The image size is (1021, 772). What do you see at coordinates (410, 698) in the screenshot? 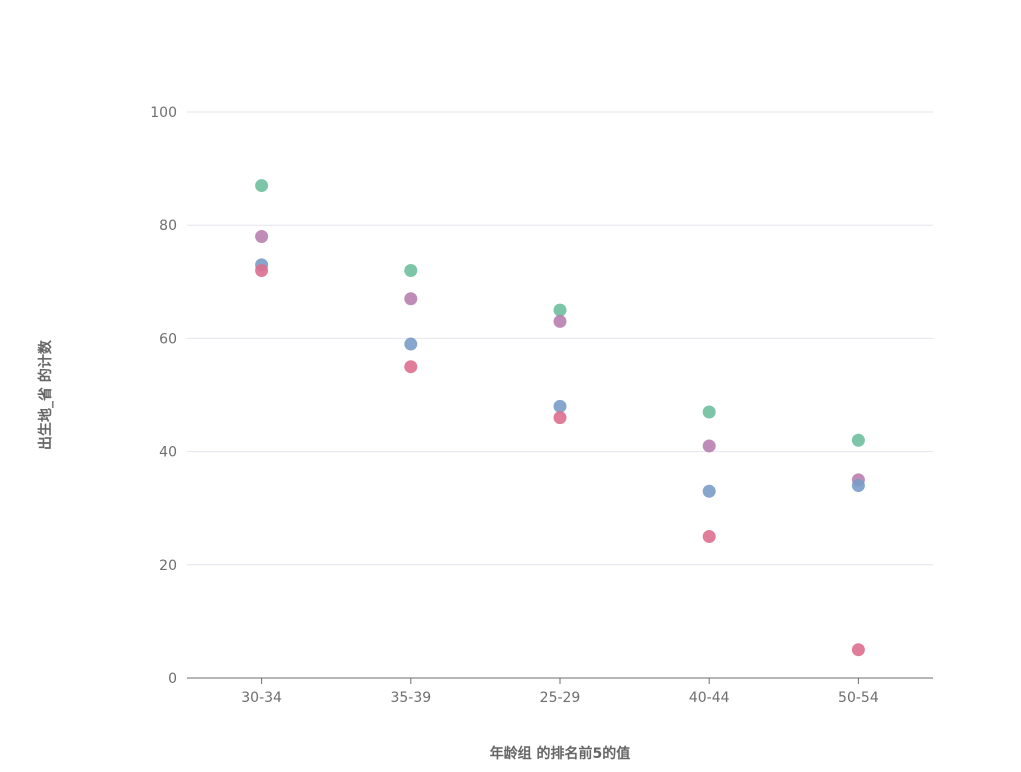
I see `x-tick-label: 35-39` at bounding box center [410, 698].